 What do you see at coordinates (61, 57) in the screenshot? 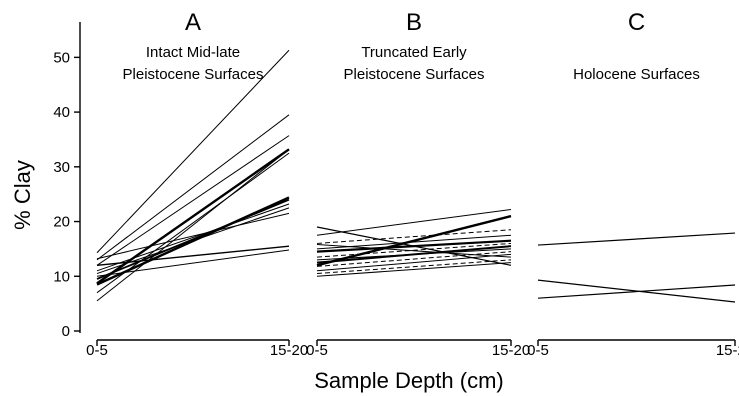
I see `y-tick-label: 50` at bounding box center [61, 57].